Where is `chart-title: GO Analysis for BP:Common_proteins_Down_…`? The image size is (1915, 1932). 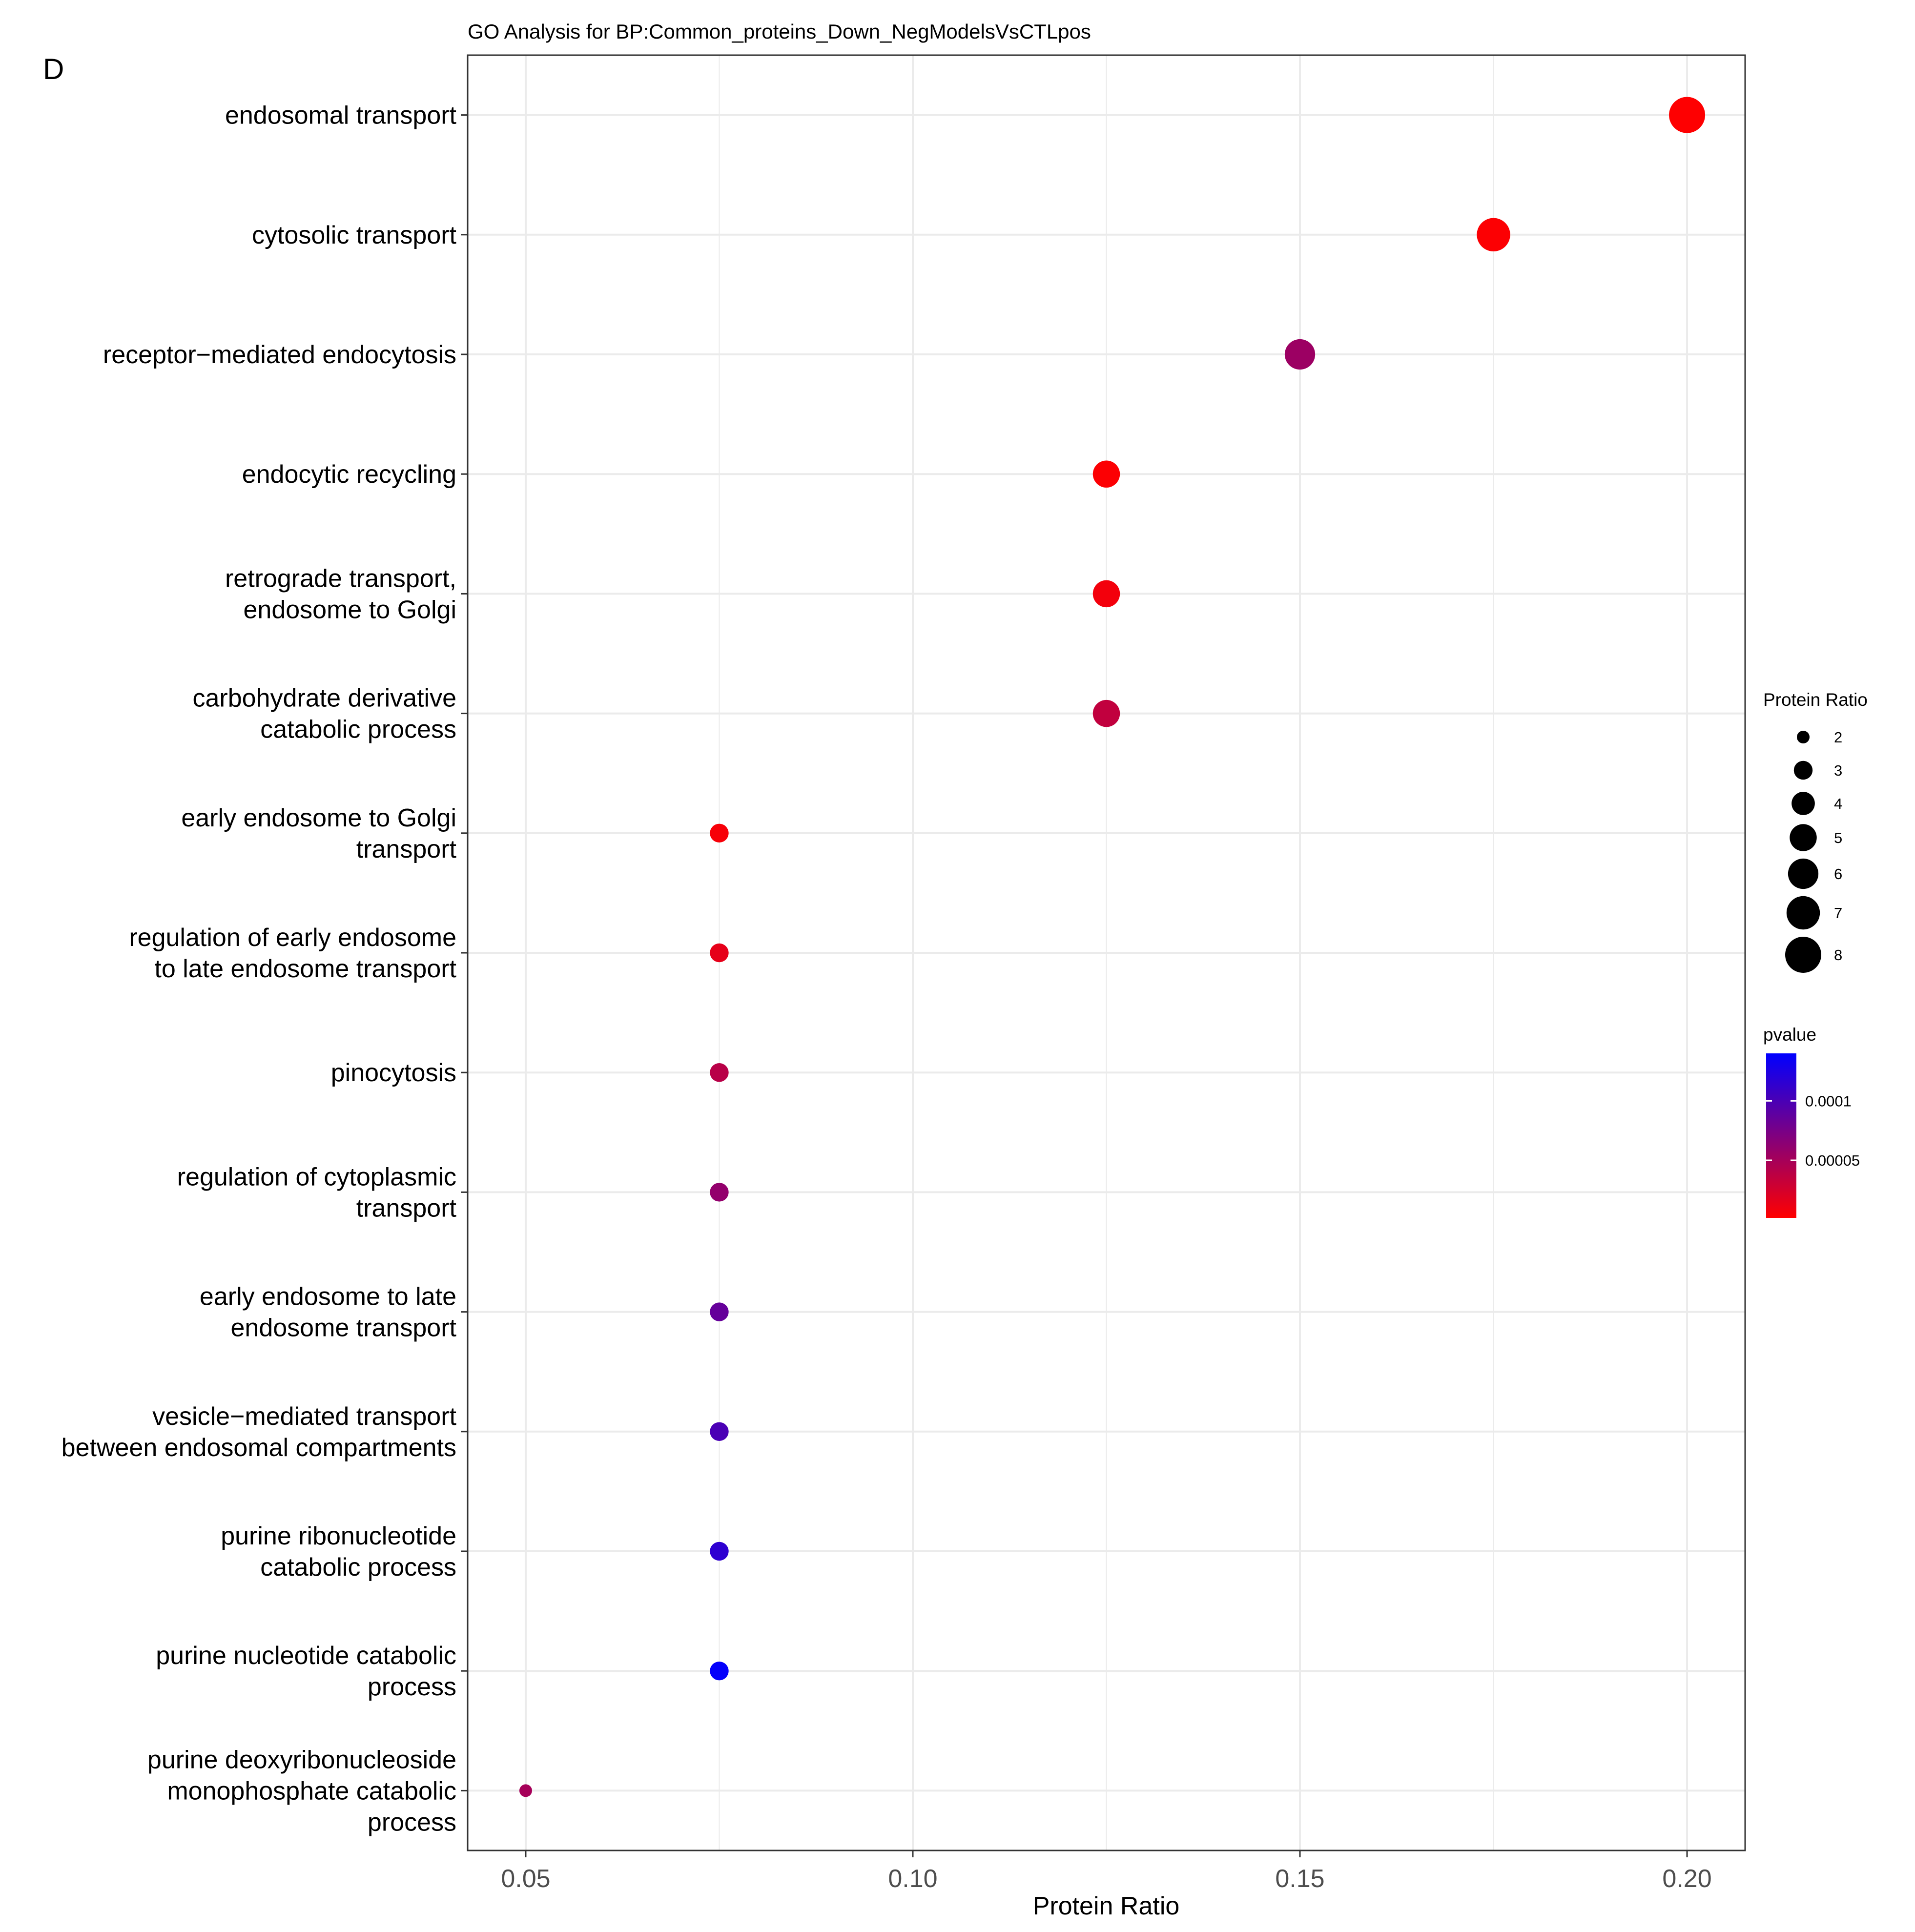
chart-title: GO Analysis for BP:Common_proteins_Down_… is located at coordinates (779, 31).